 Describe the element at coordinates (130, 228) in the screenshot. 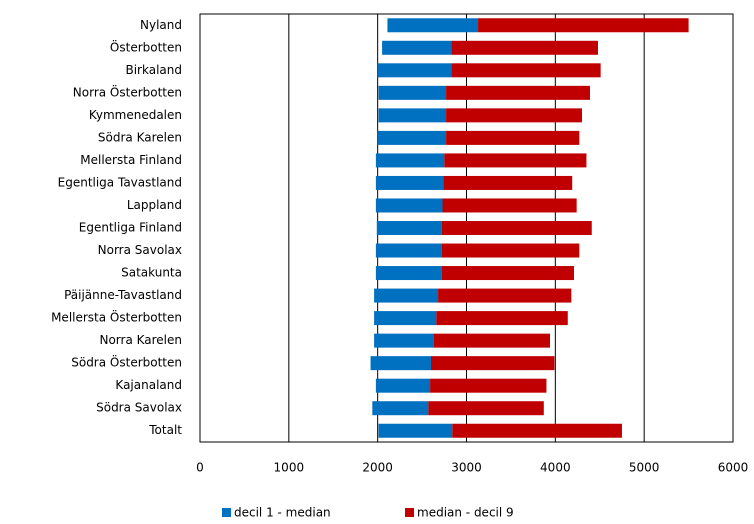

I see `y-tick-label: Egentliga Finland` at that location.